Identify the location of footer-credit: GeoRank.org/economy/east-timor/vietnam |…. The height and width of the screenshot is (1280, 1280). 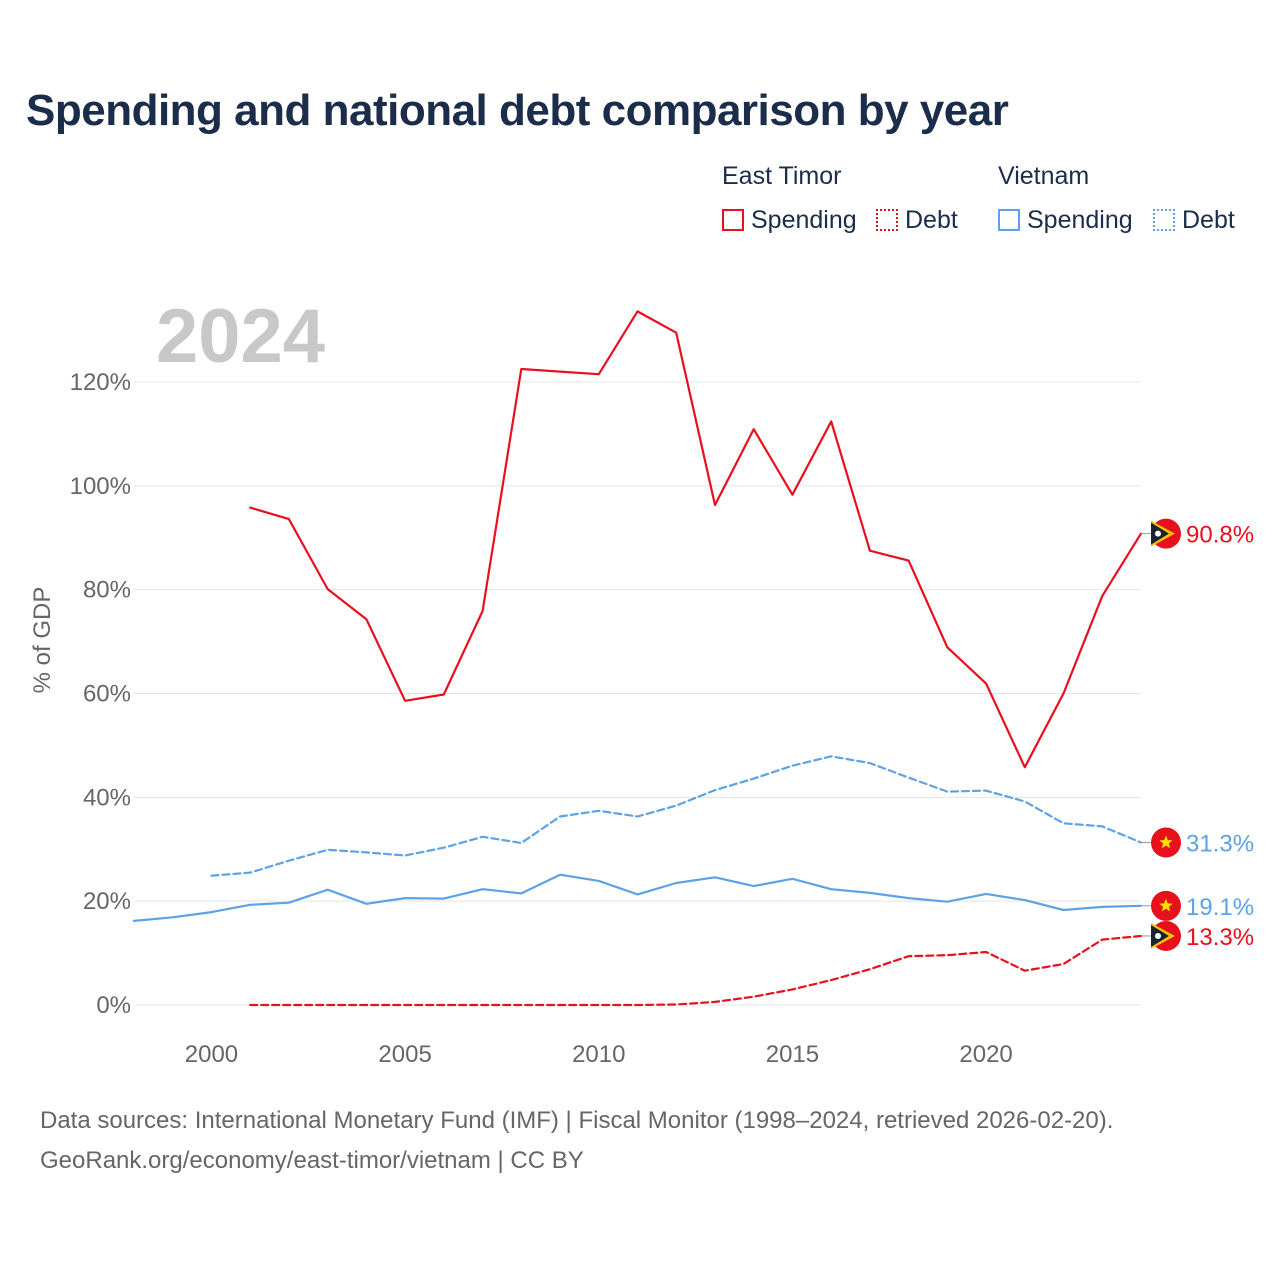
(312, 1160).